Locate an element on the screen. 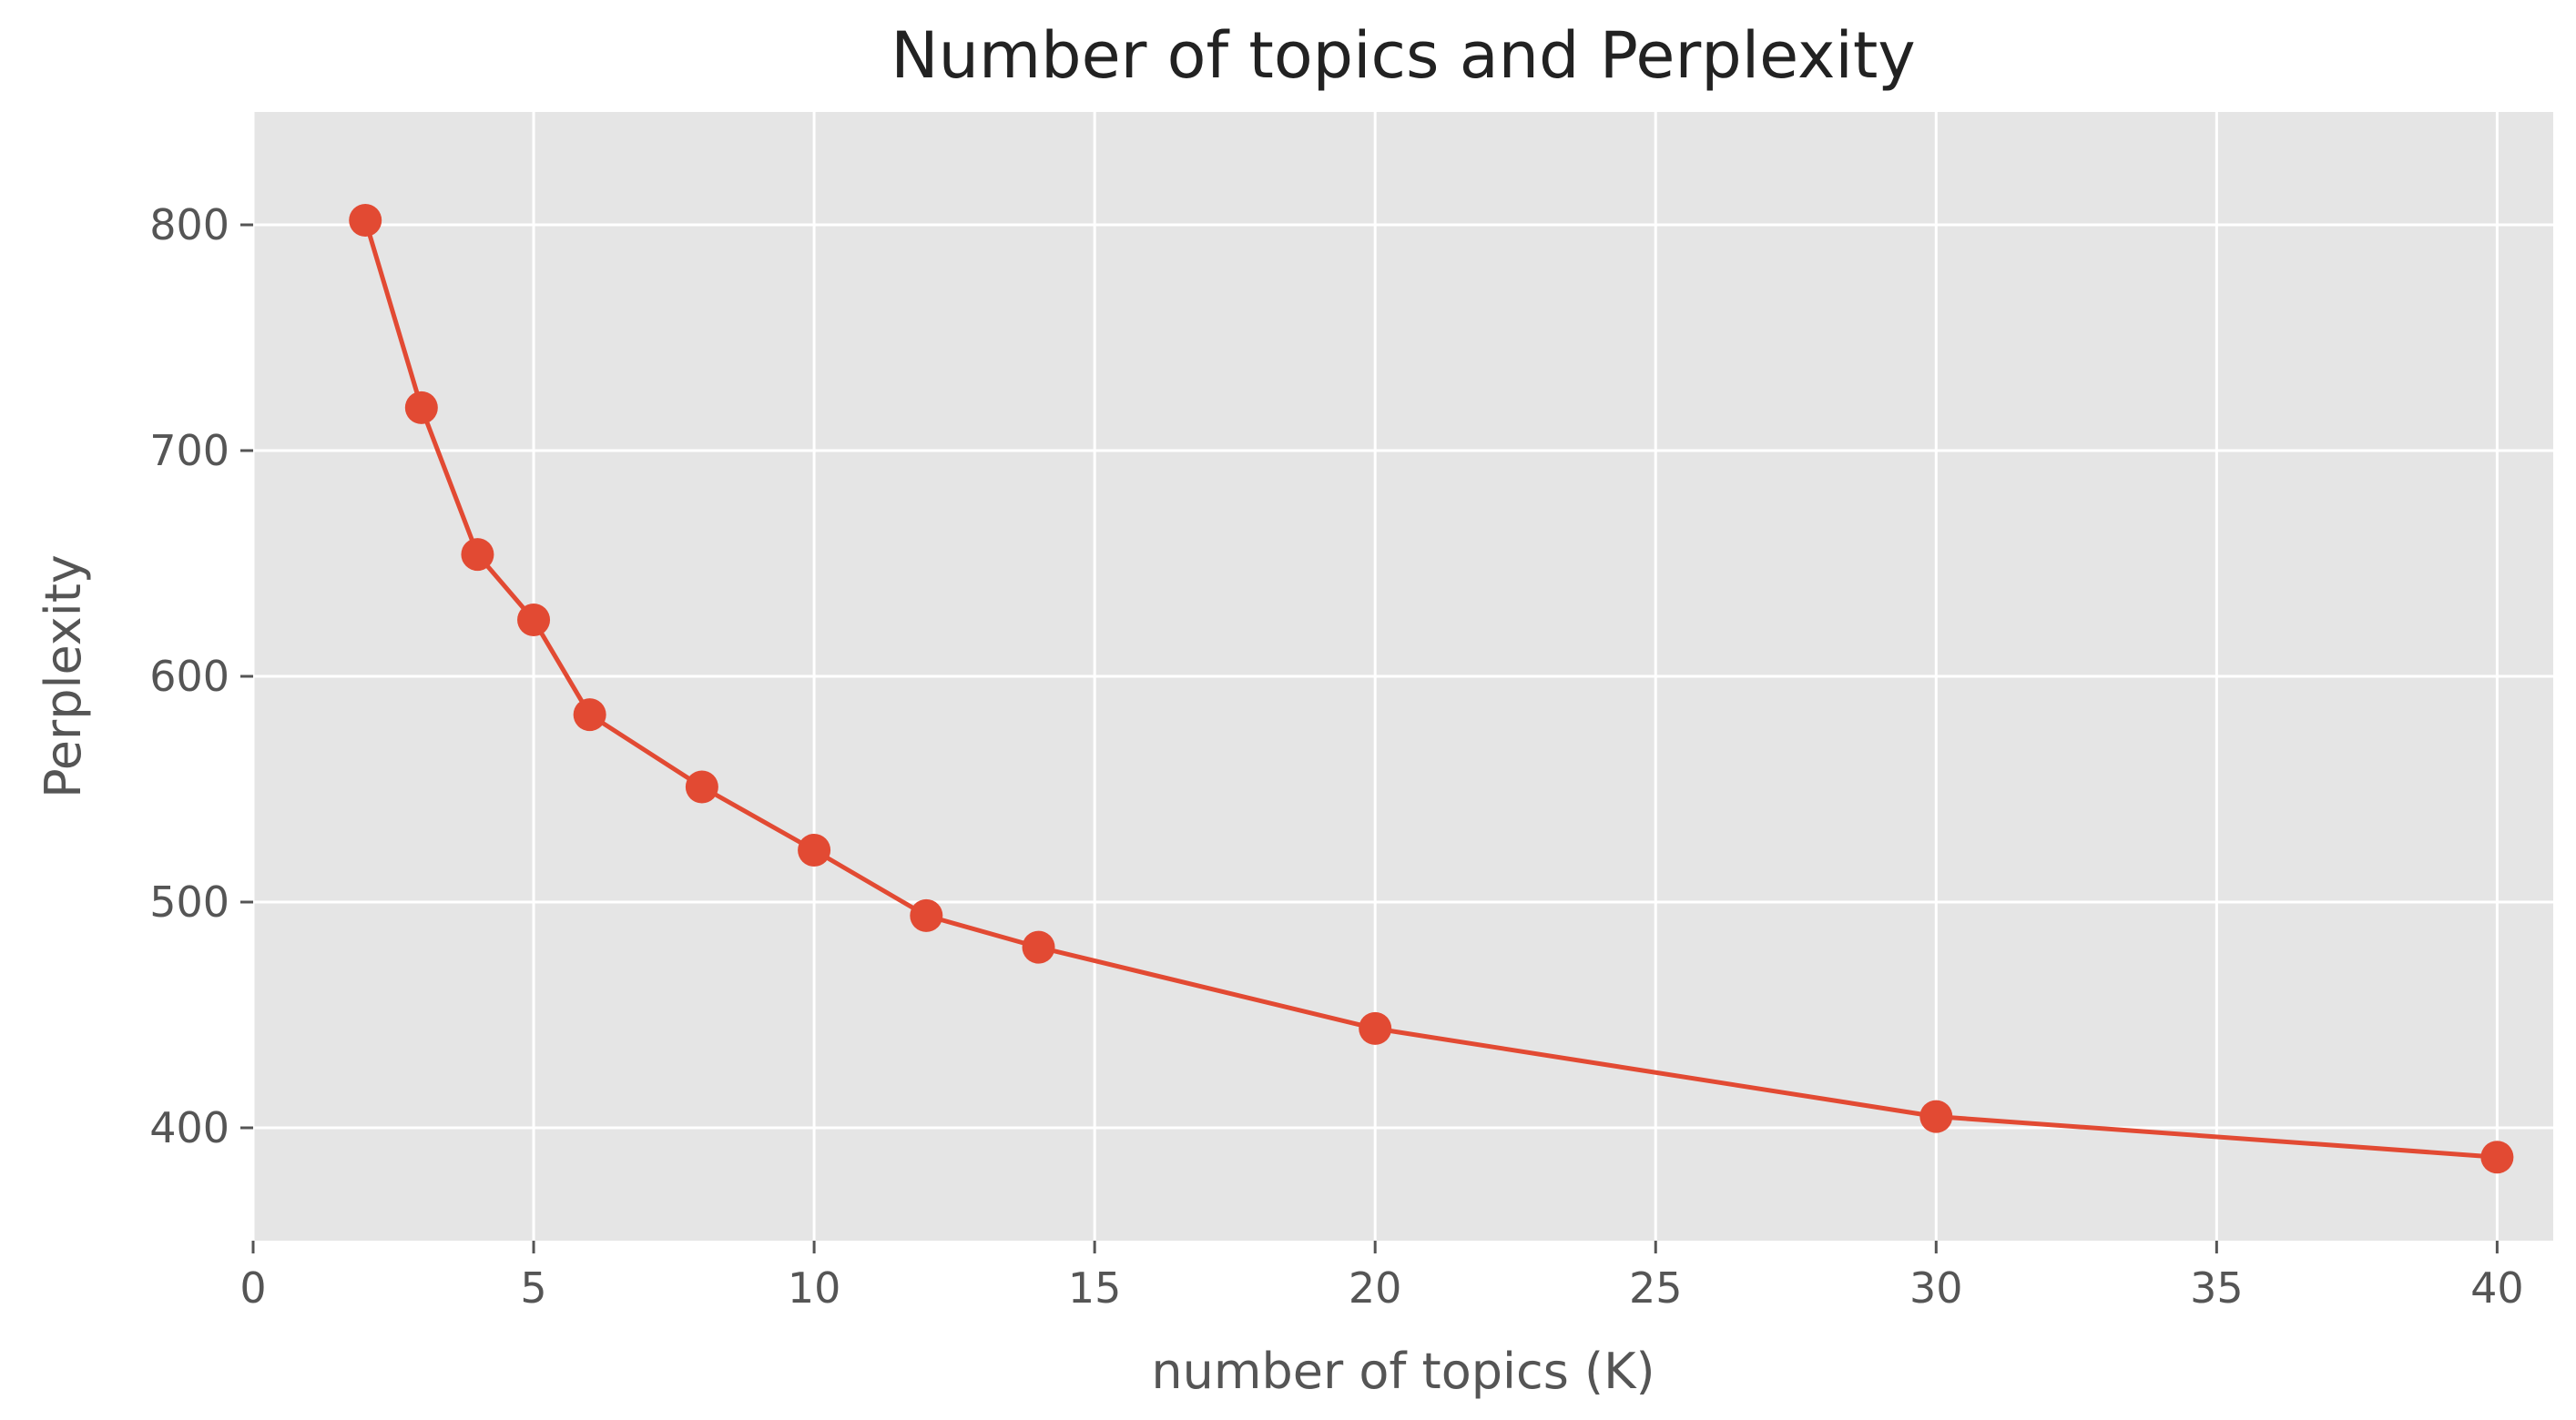  y-tick-label: 400 is located at coordinates (189, 1127).